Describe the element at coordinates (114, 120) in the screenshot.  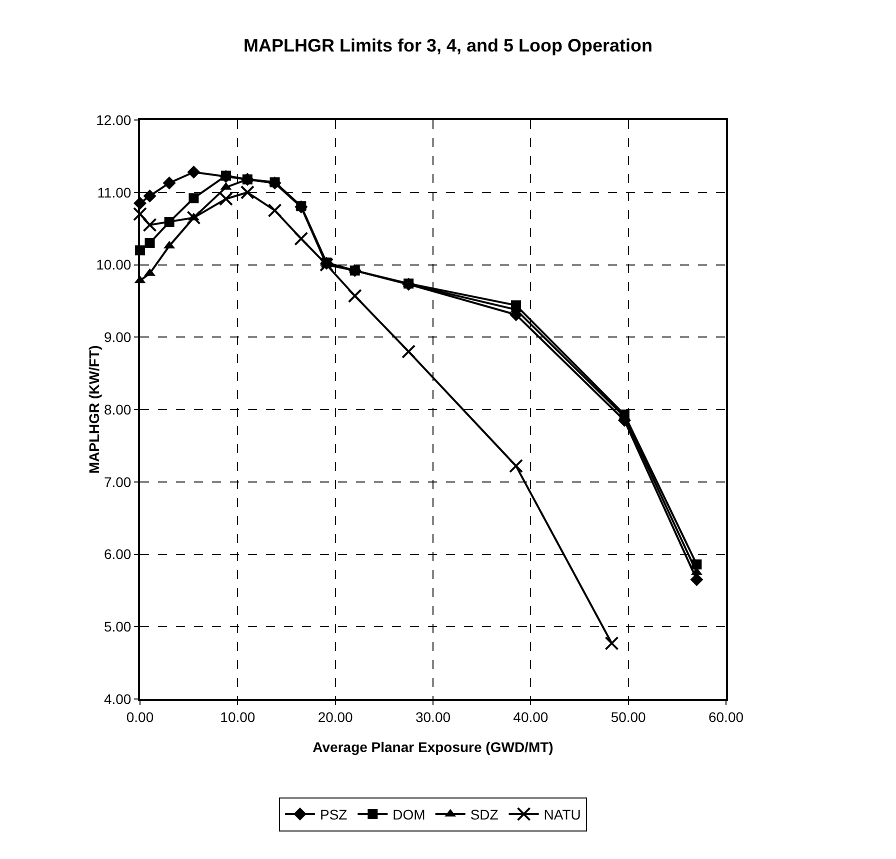
I see `y-tick-label: 12.00` at that location.